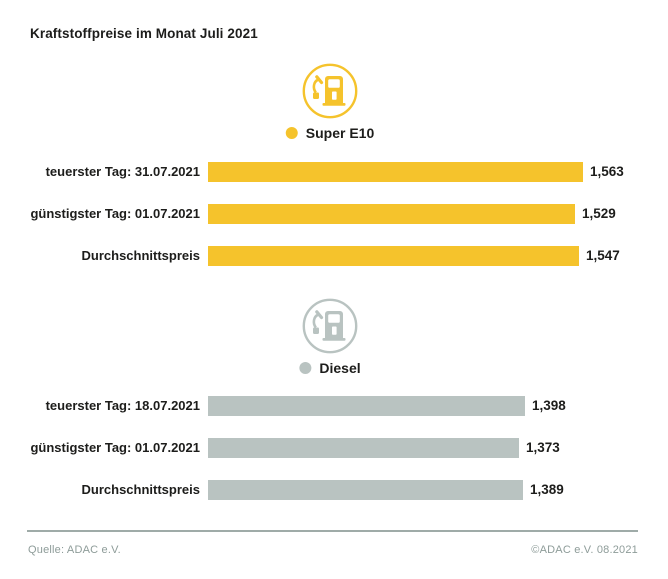  I want to click on bar-row: Durchschnittspreis 1,389, so click(334, 490).